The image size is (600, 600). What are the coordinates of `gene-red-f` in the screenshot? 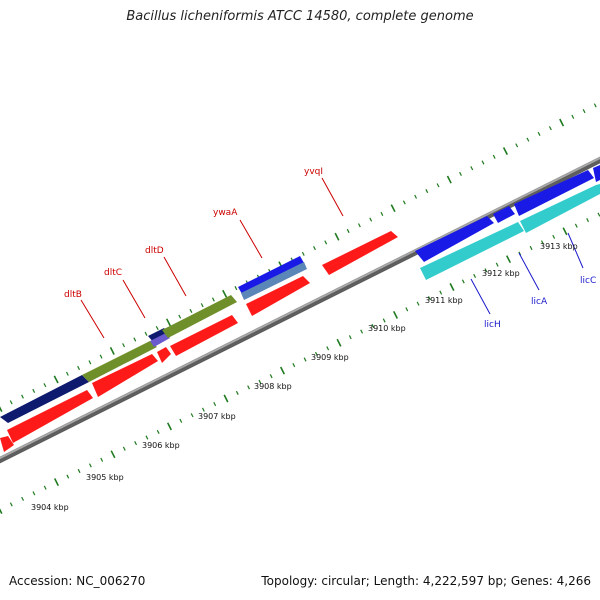 It's located at (278, 296).